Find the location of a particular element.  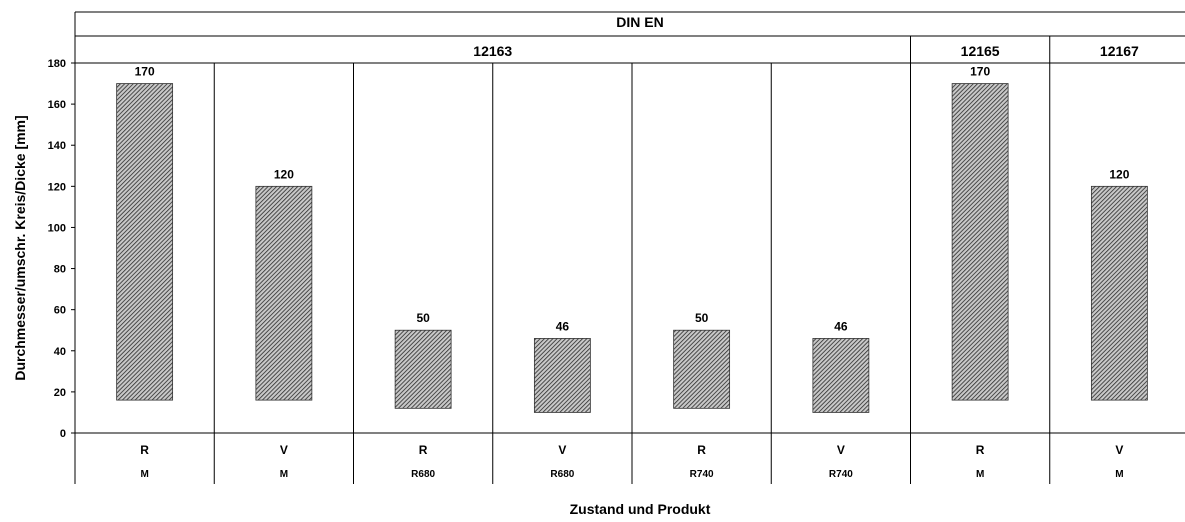

y-tick-label: 20 is located at coordinates (60, 393).